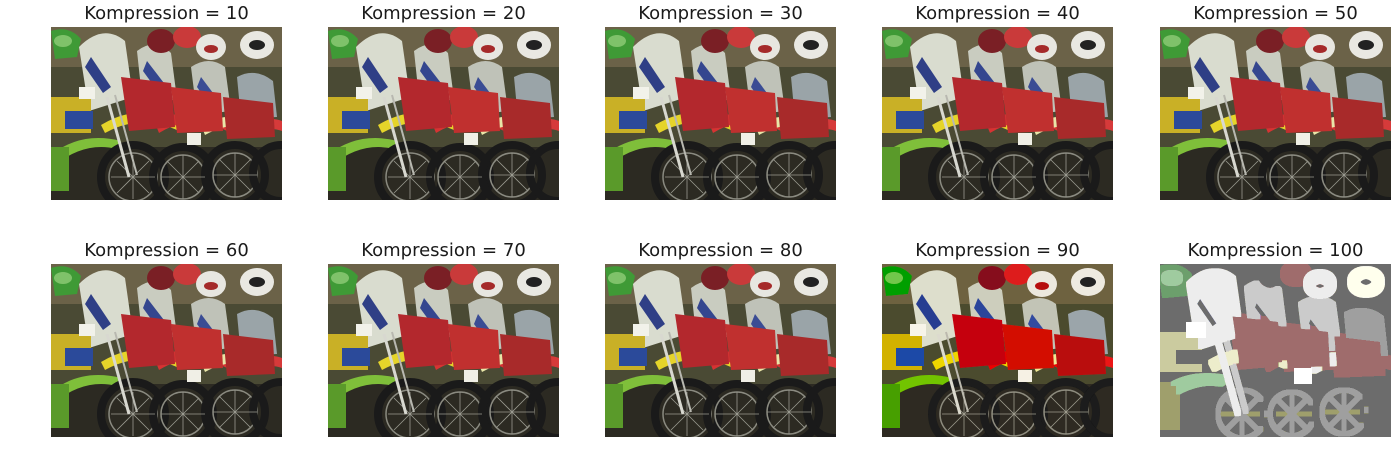 This screenshot has width=1397, height=473. What do you see at coordinates (1275, 13) in the screenshot?
I see `panel-title: Kompression = 50` at bounding box center [1275, 13].